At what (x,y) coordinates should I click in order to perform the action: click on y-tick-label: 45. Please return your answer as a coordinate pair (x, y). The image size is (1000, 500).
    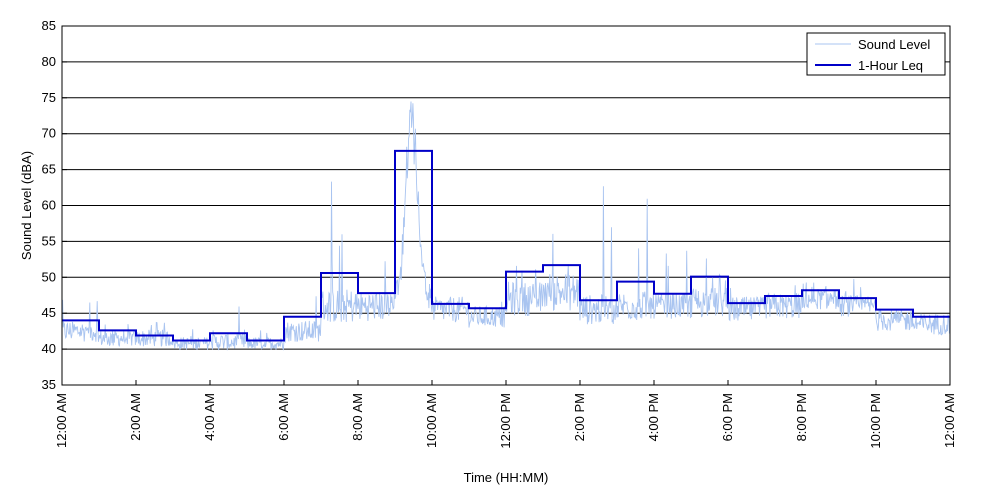
    Looking at the image, I should click on (49, 312).